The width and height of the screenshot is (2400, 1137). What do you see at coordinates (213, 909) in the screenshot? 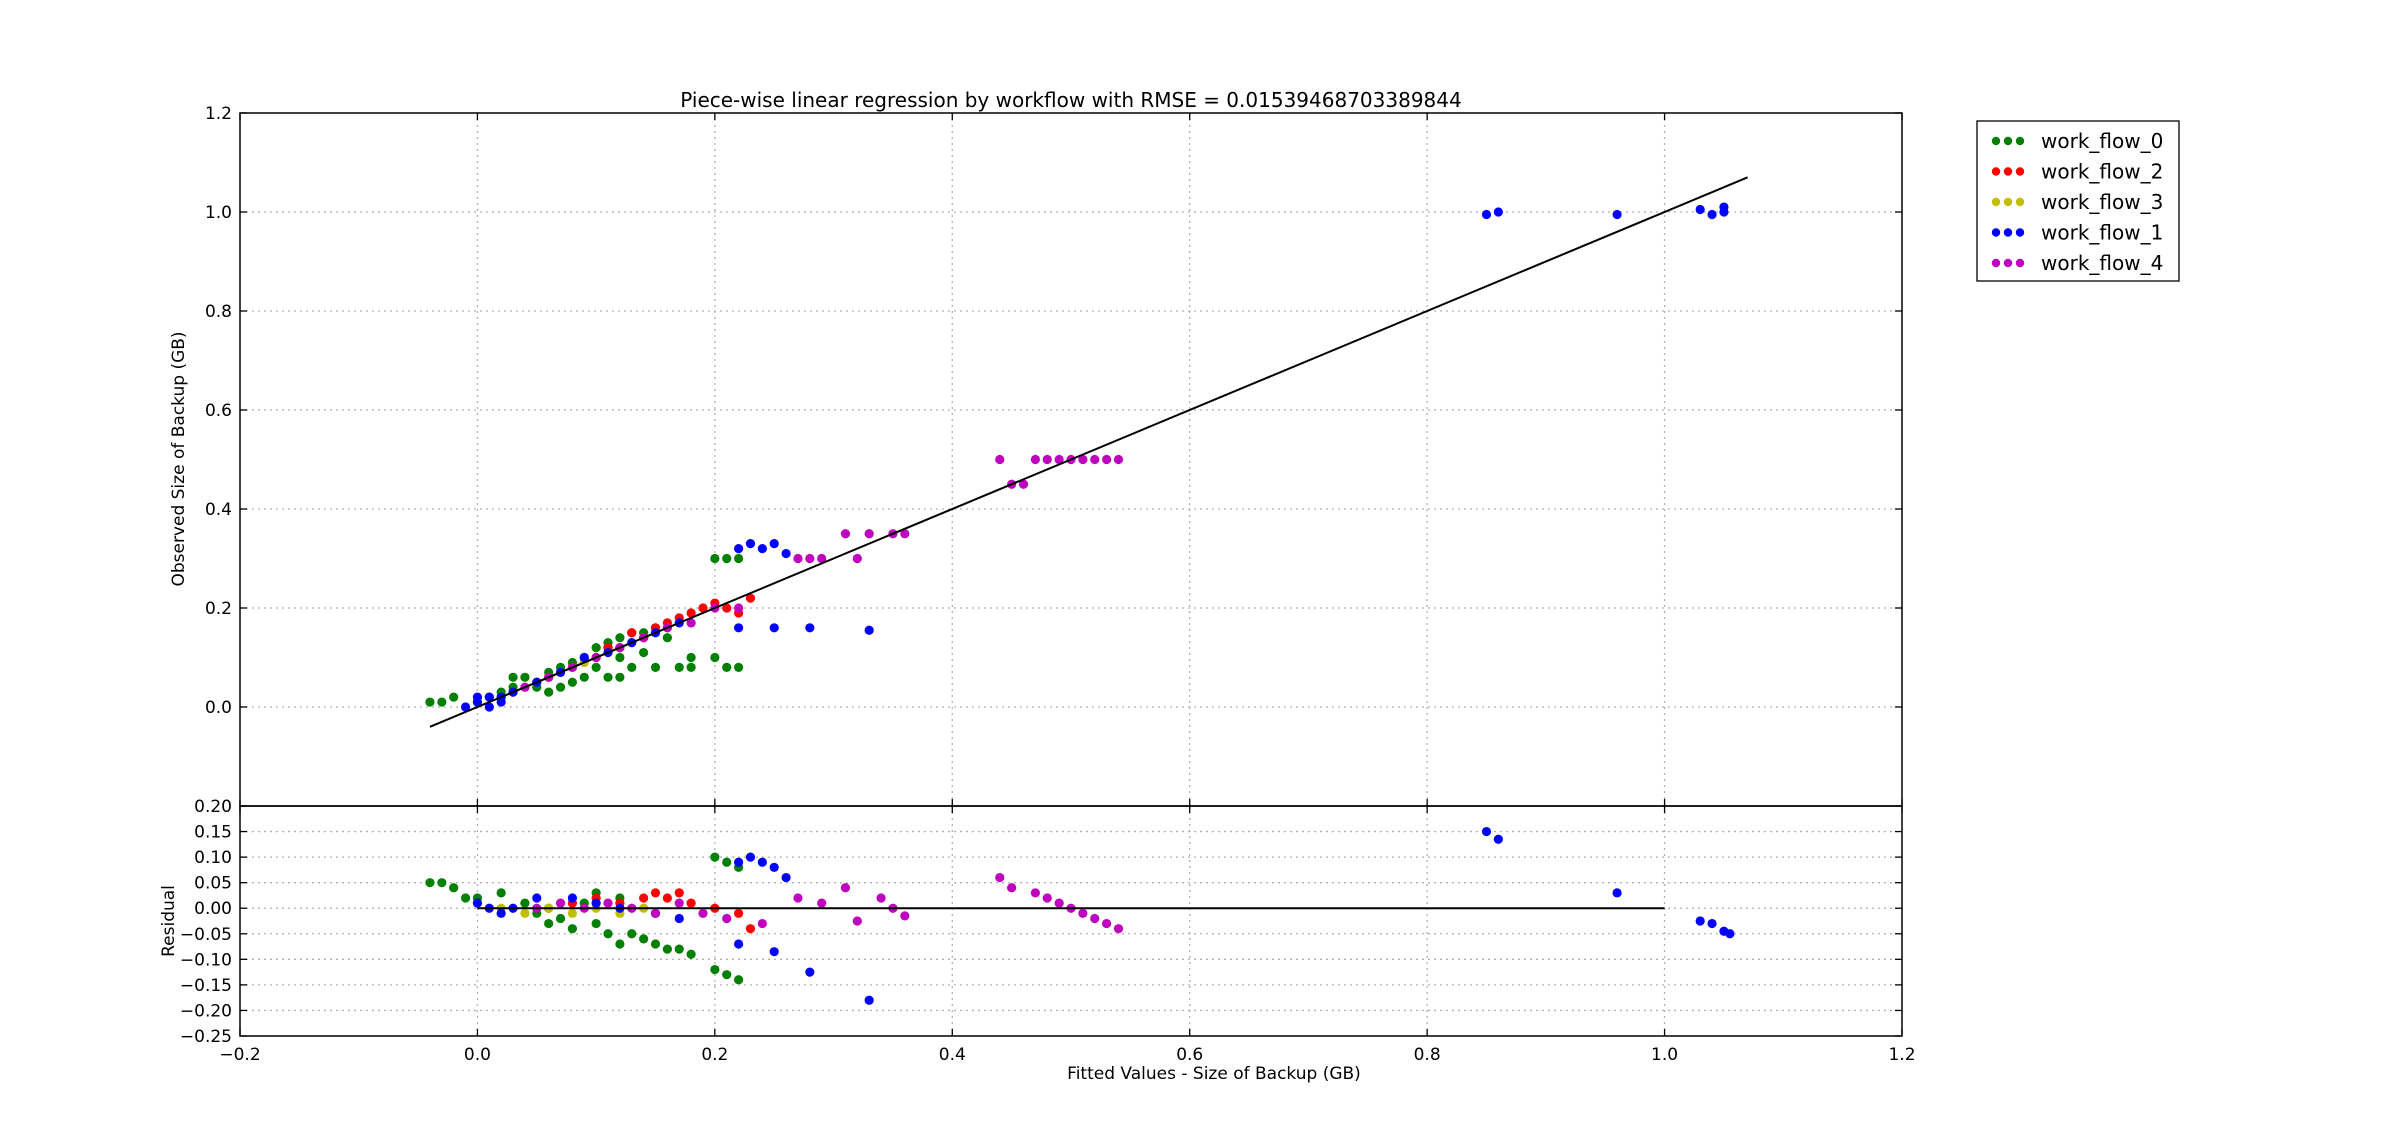
I see `residual-y-tick-label: 0.00` at bounding box center [213, 909].